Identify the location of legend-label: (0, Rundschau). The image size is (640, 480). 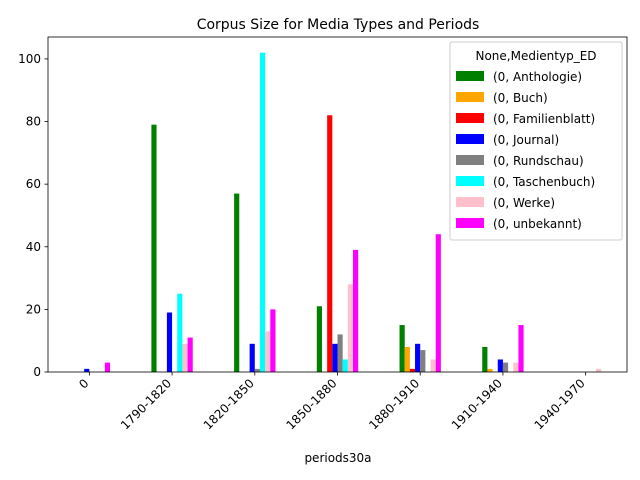
(538, 161).